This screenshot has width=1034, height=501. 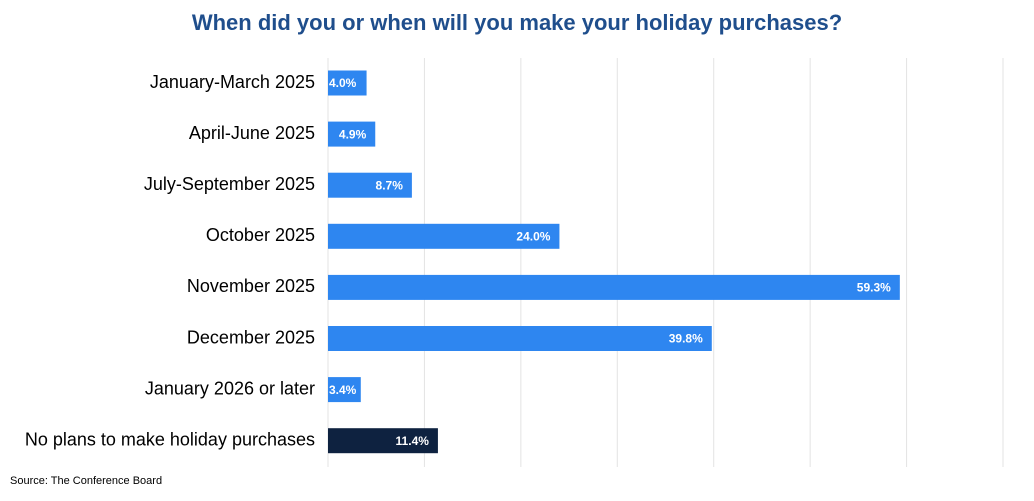 What do you see at coordinates (252, 133) in the screenshot?
I see `y-tick-label: April-June 2025` at bounding box center [252, 133].